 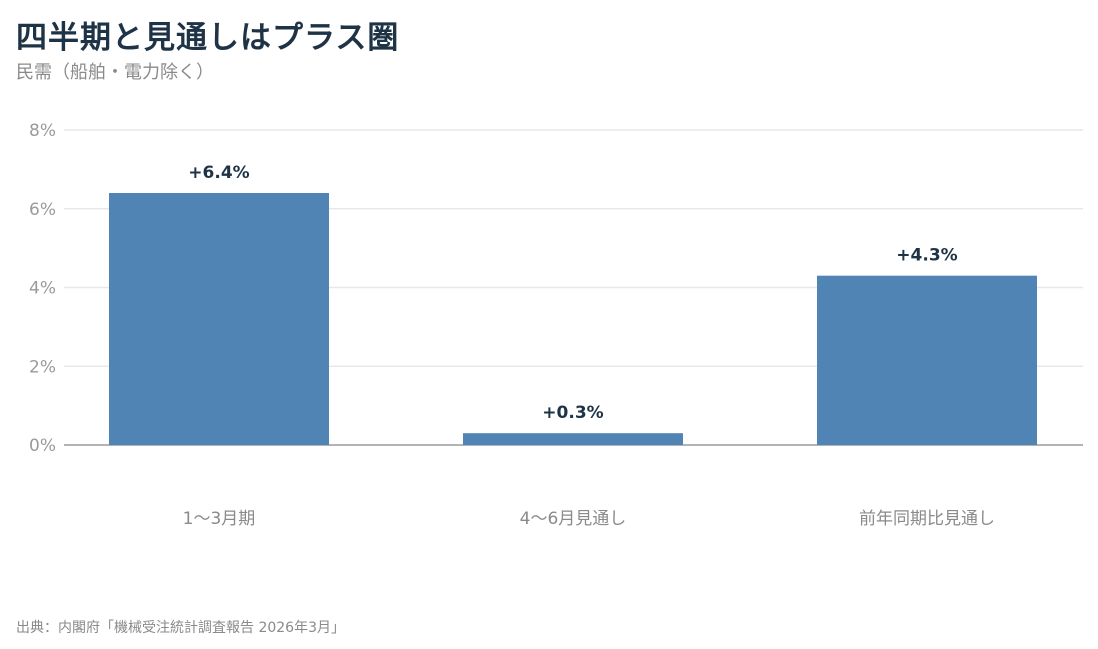 What do you see at coordinates (42, 131) in the screenshot?
I see `y-tick-label: 8%` at bounding box center [42, 131].